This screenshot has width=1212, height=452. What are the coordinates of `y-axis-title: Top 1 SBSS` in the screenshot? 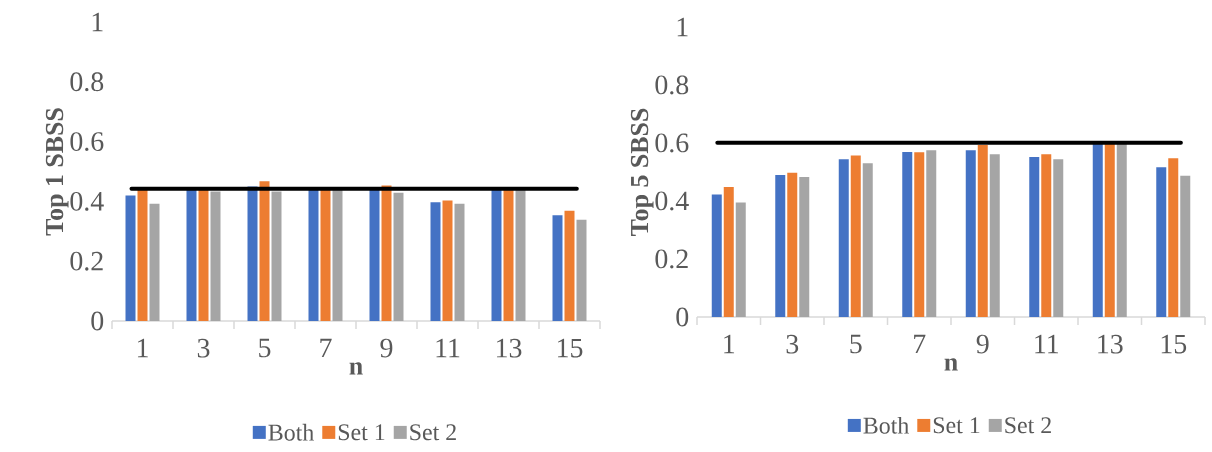 It's located at (57, 172).